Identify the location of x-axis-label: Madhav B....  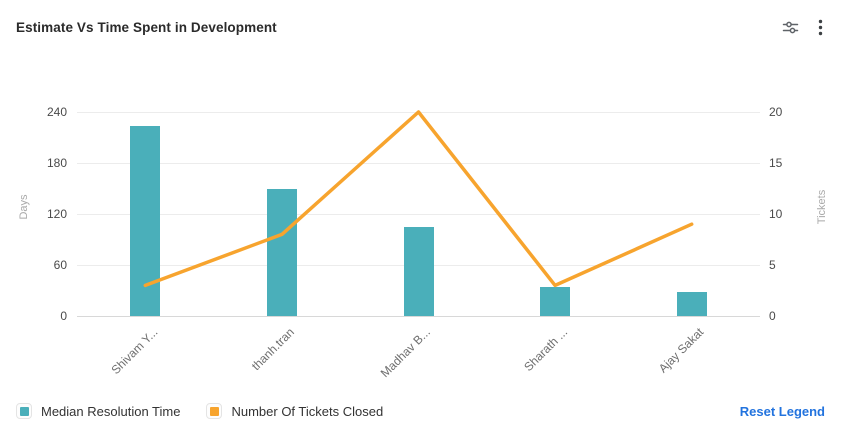
(406, 353).